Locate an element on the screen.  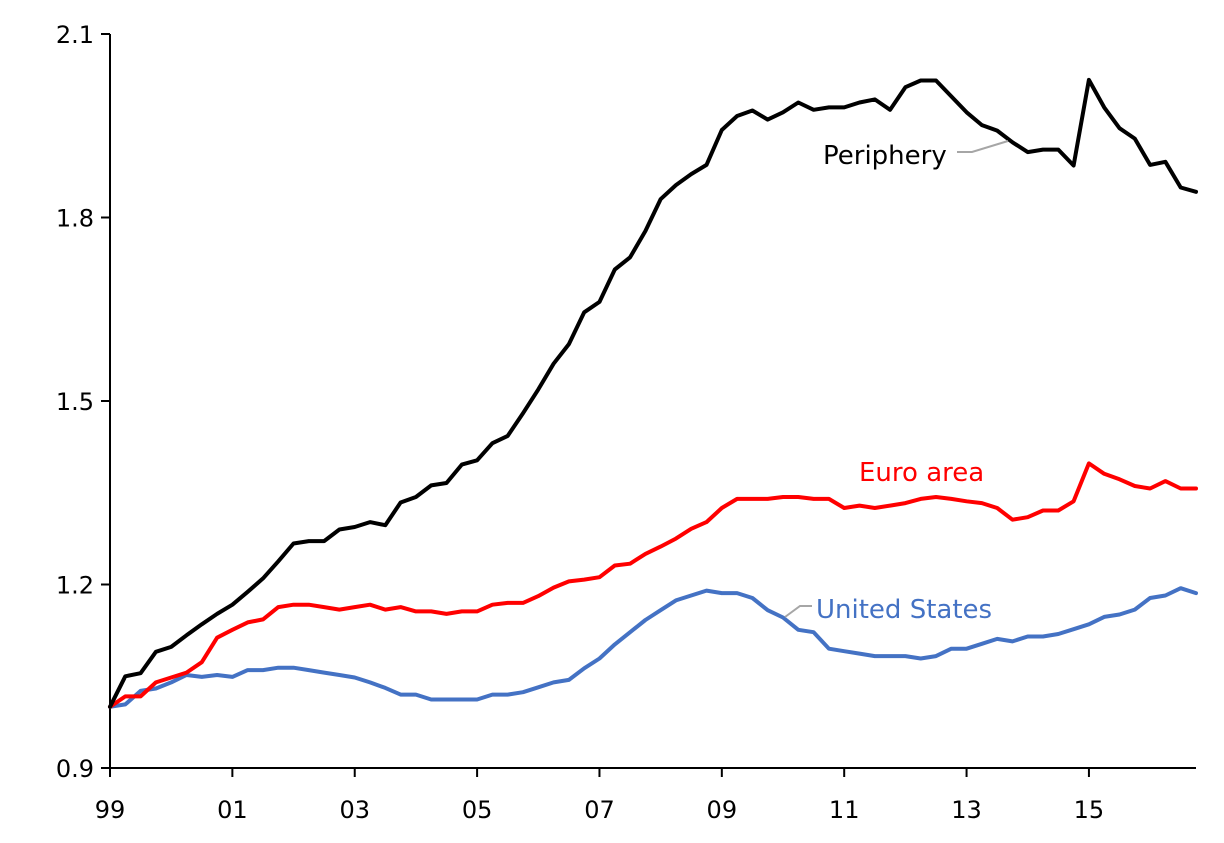
x-tick-label: 01 is located at coordinates (232, 810).